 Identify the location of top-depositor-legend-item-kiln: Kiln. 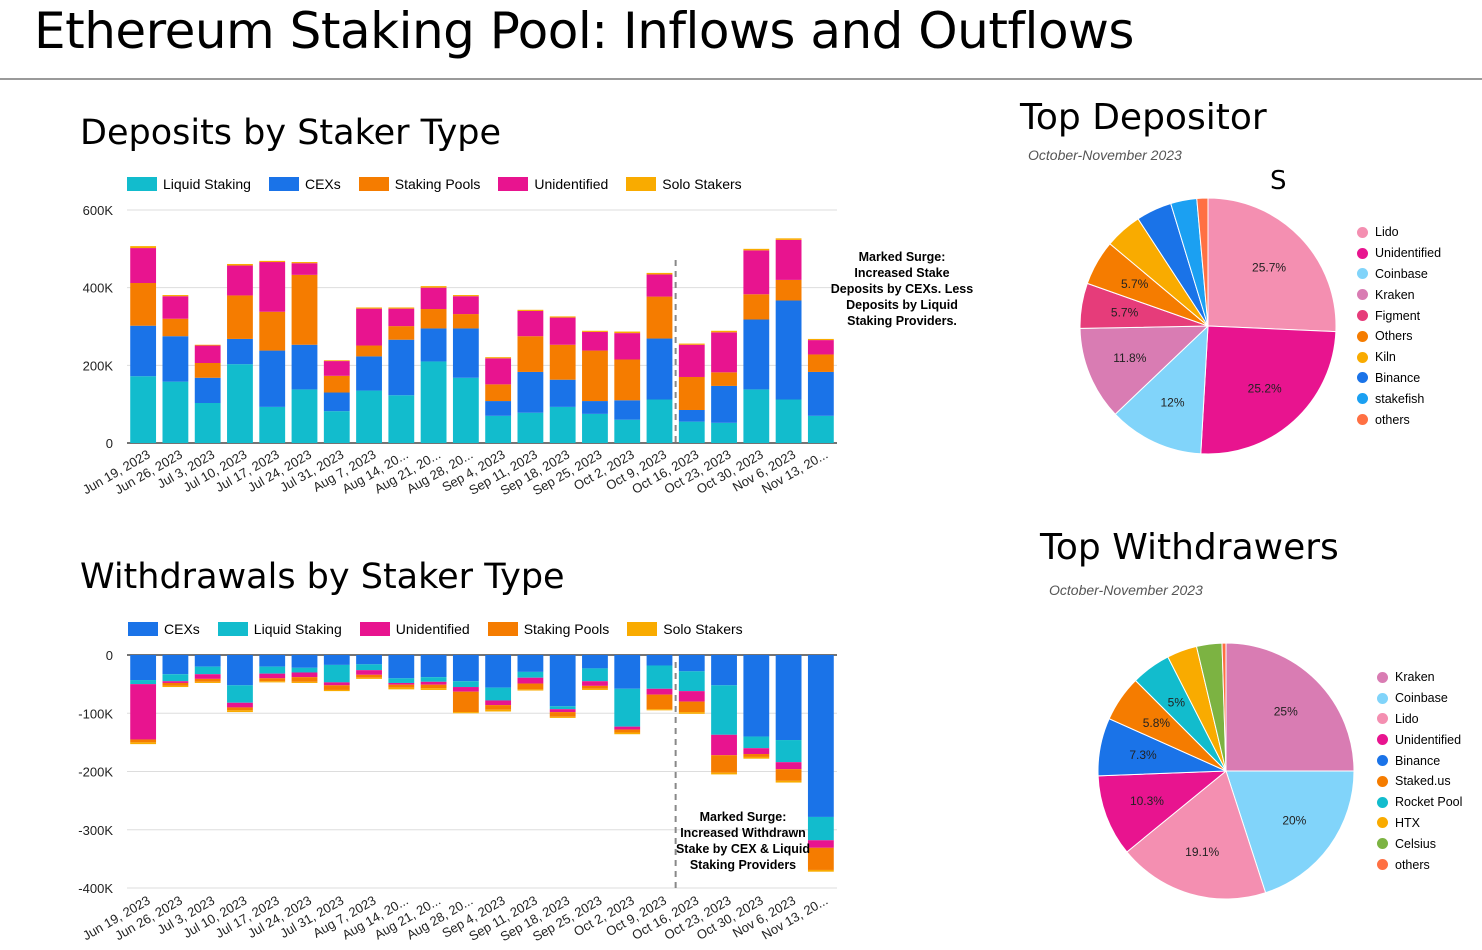
(1399, 357).